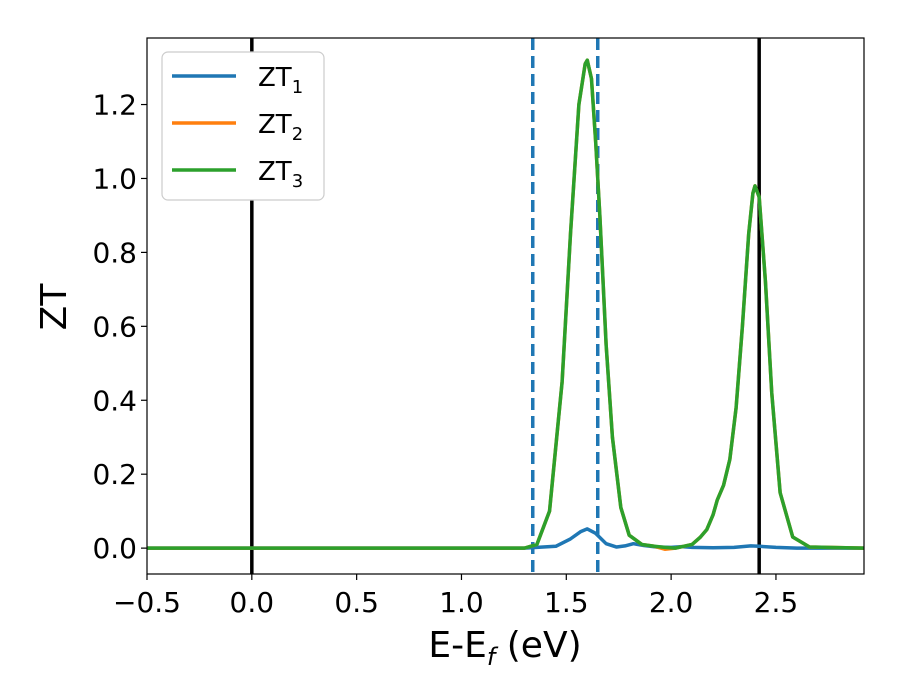 The image size is (900, 700). What do you see at coordinates (114, 474) in the screenshot?
I see `y-tick-label: 0.2` at bounding box center [114, 474].